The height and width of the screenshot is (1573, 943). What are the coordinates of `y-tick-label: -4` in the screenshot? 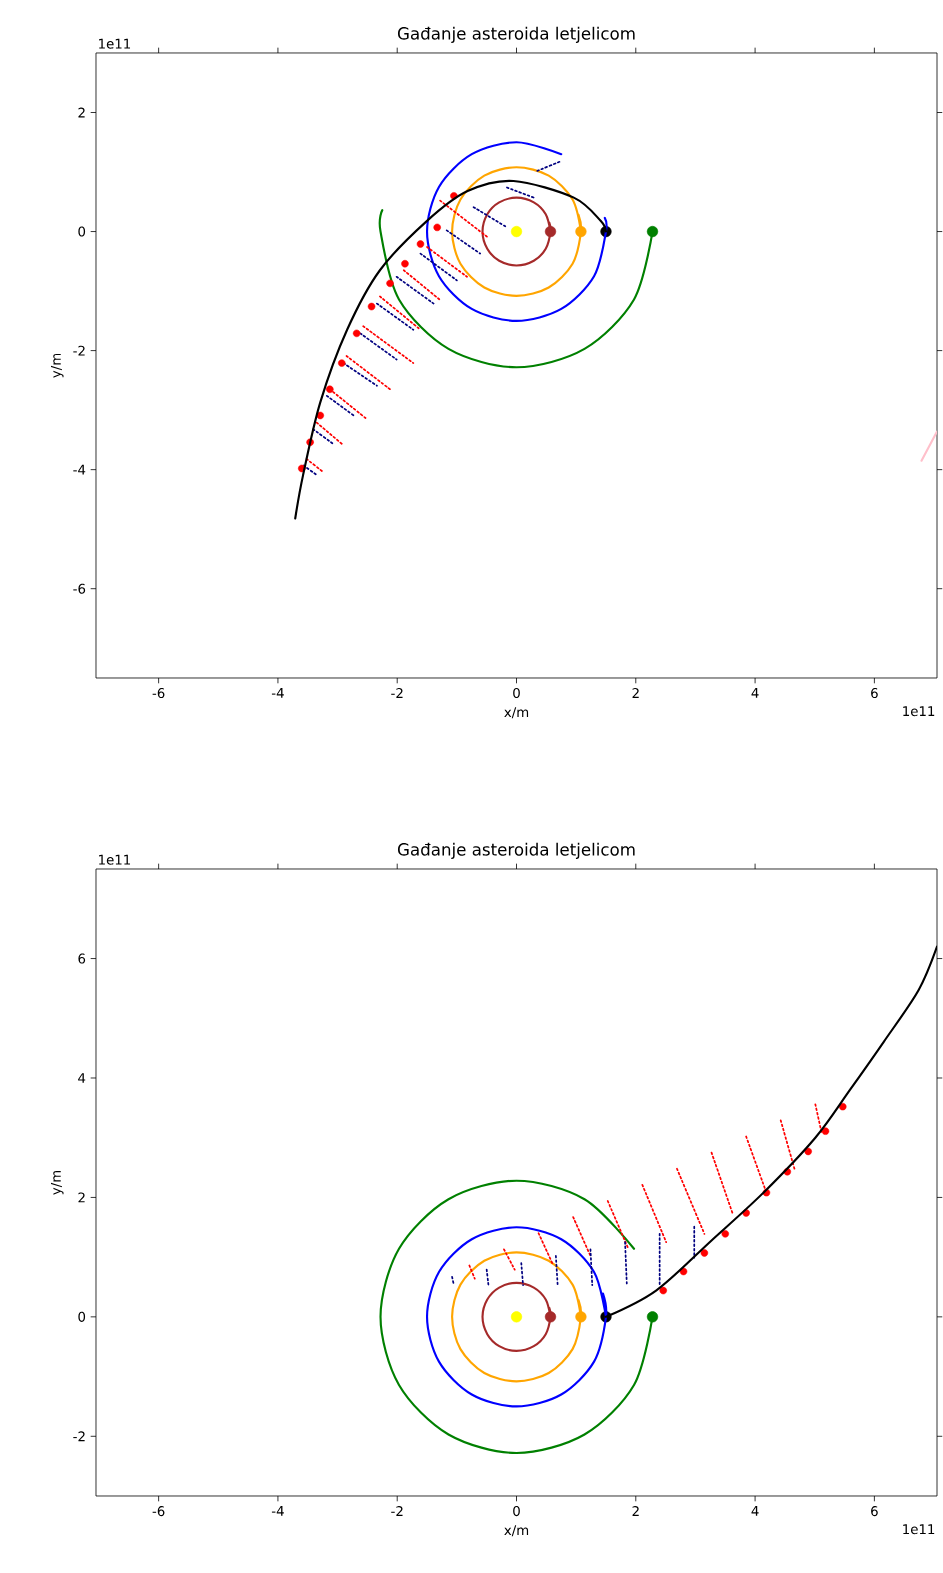 It's located at (79, 469).